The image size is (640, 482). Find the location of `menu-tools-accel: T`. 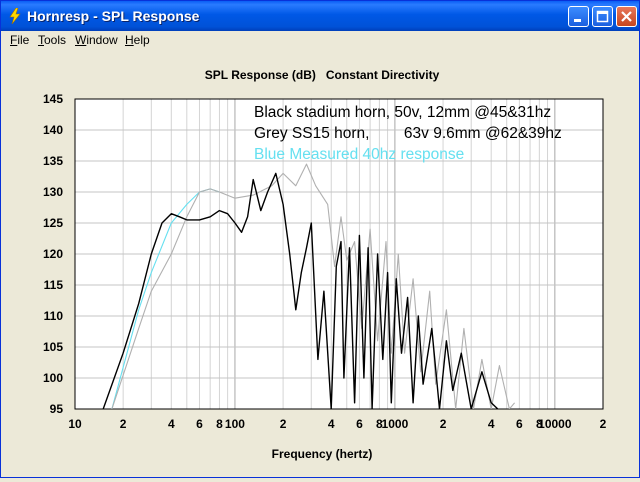

menu-tools-accel: T is located at coordinates (41, 40).